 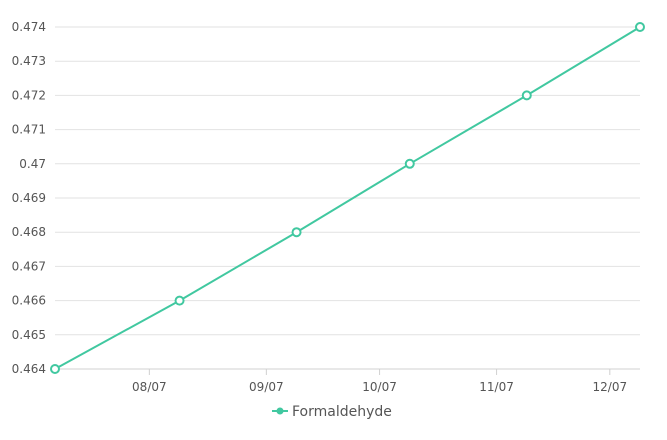 I want to click on x-tick-label: 08/07, so click(x=149, y=387).